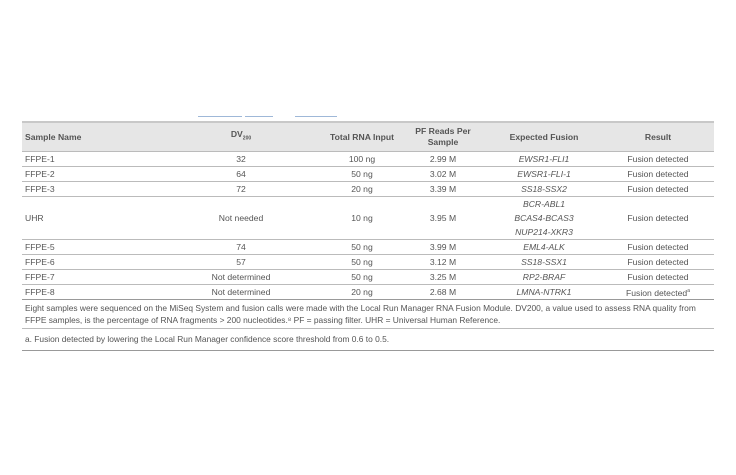  I want to click on cell-fusion: SS18-SSX1, so click(544, 262).